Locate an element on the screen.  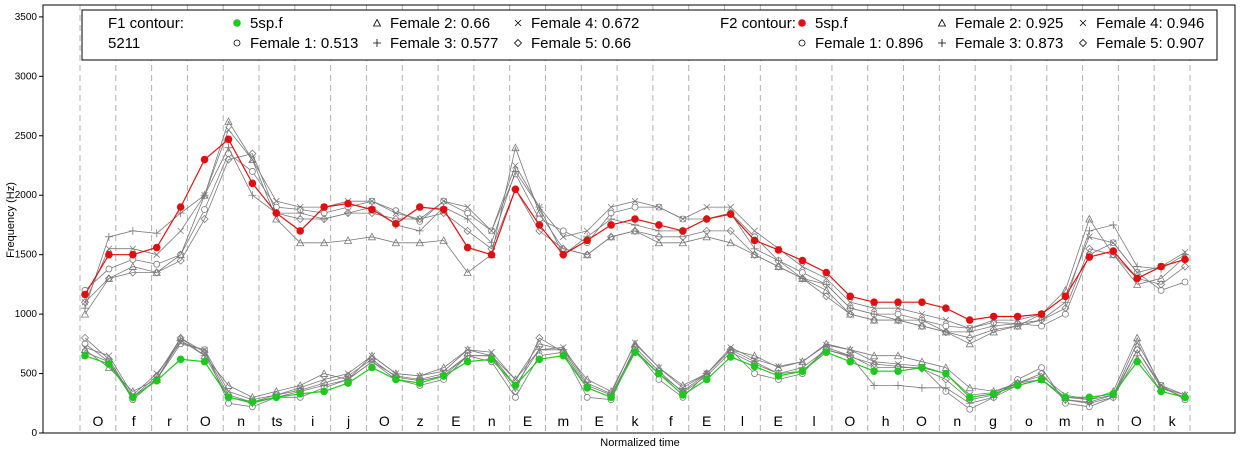
y-axis-label: Frequency (Hz) is located at coordinates (11, 220).